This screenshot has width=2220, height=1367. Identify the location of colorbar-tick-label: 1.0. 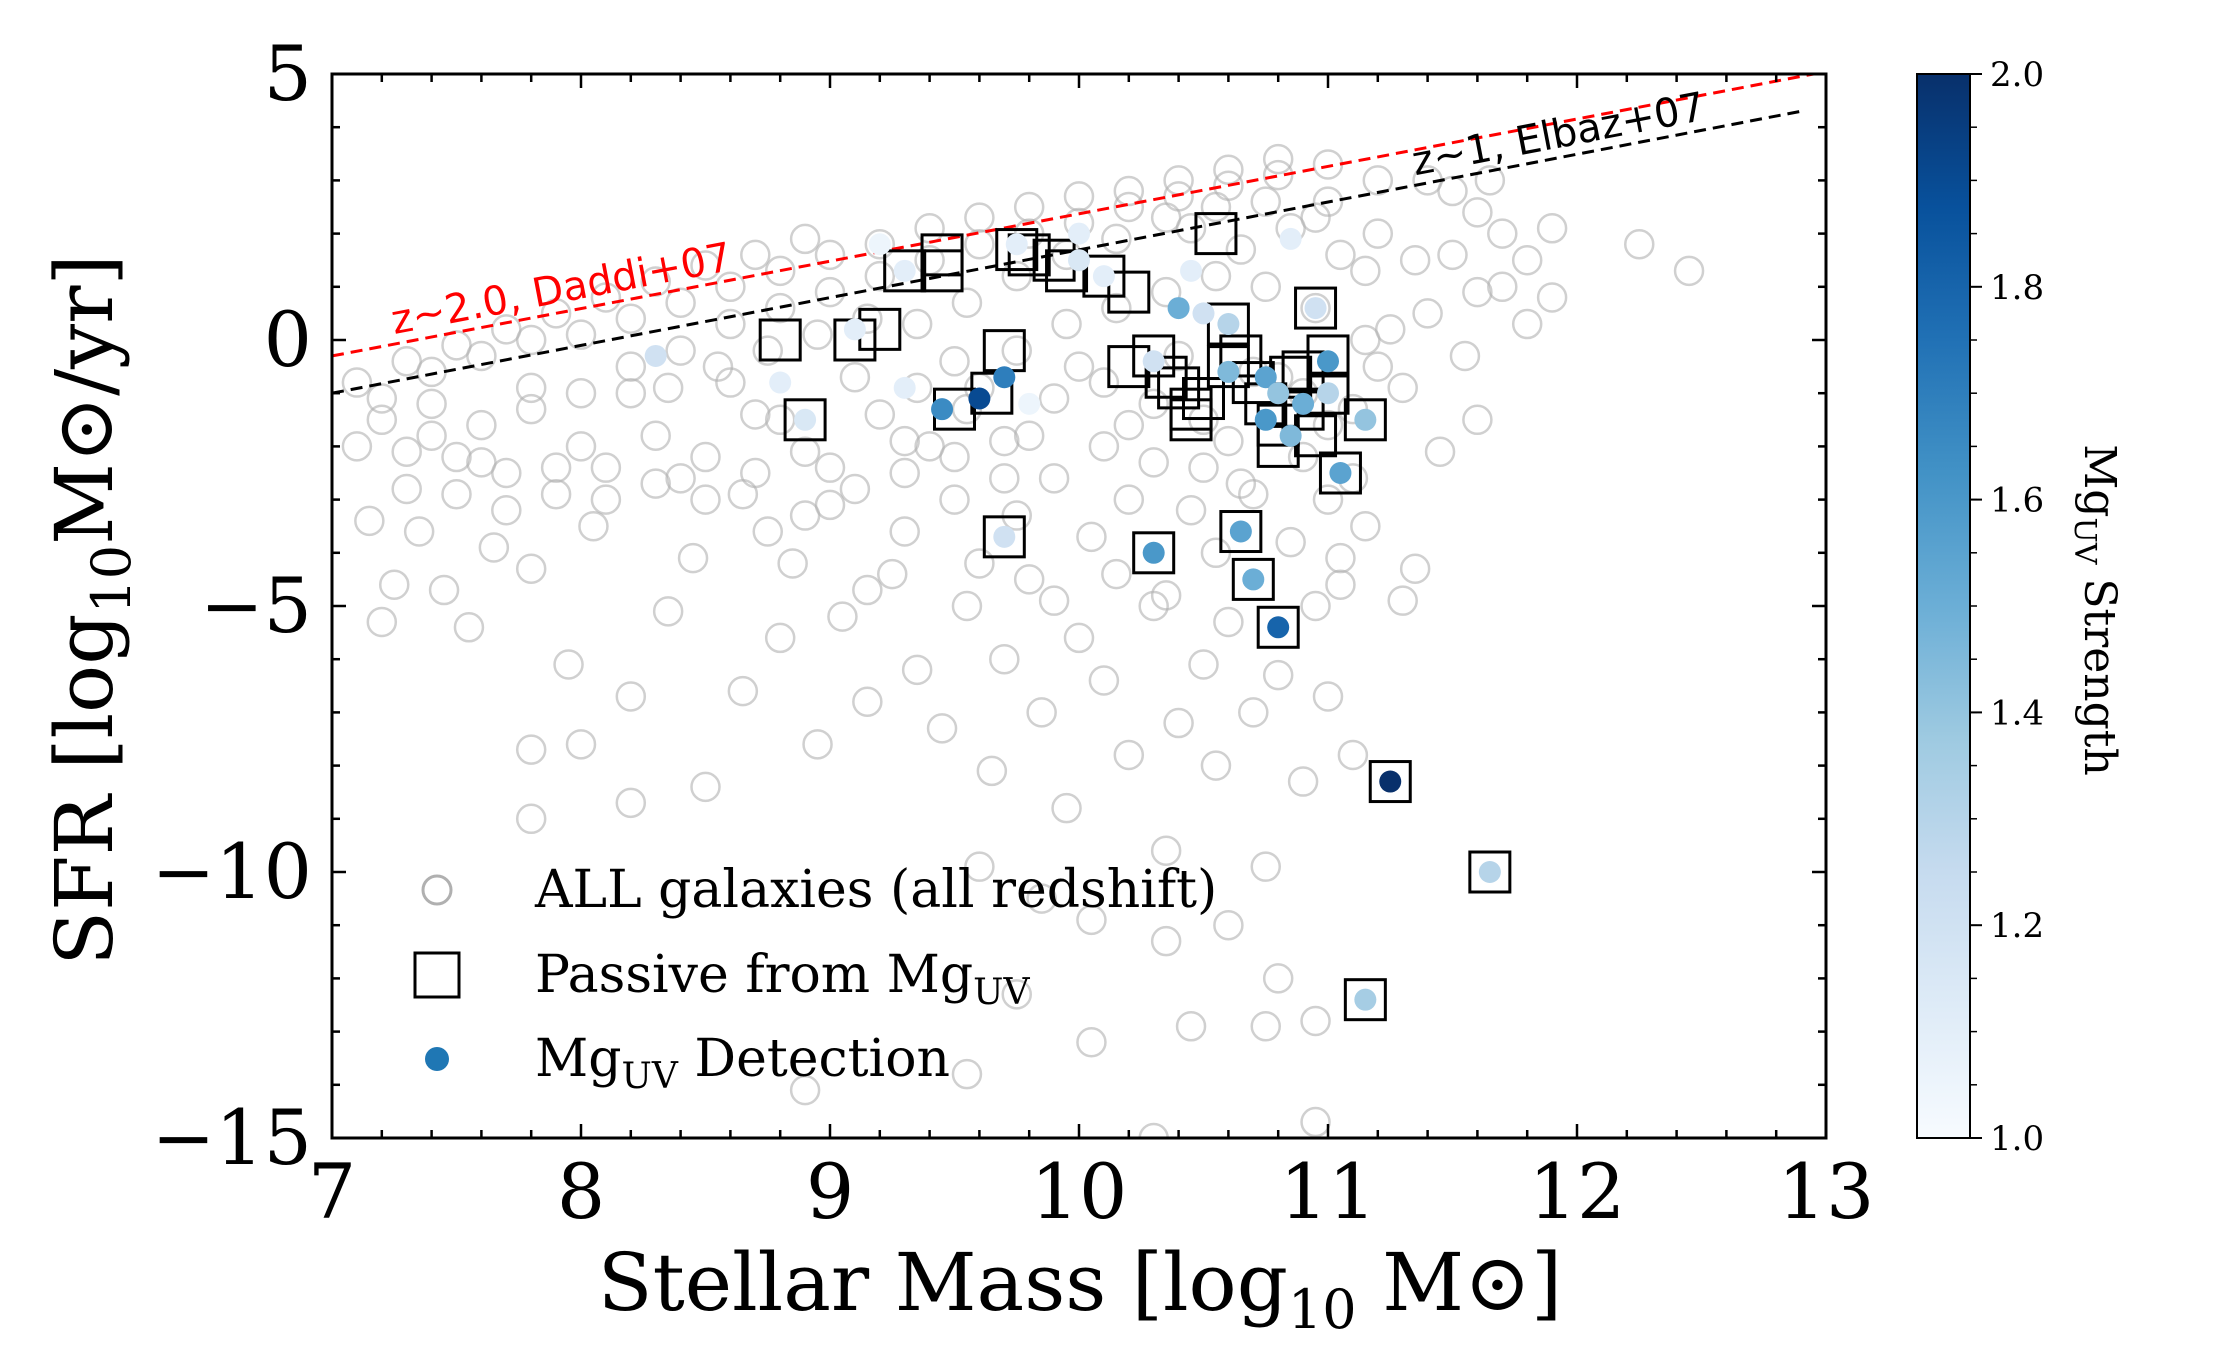
(2017, 1139).